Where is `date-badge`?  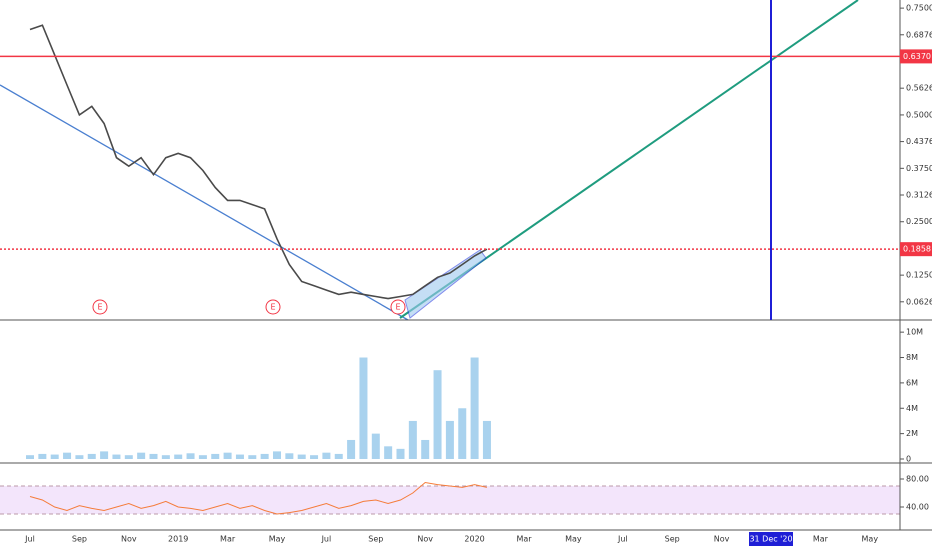 date-badge is located at coordinates (771, 539).